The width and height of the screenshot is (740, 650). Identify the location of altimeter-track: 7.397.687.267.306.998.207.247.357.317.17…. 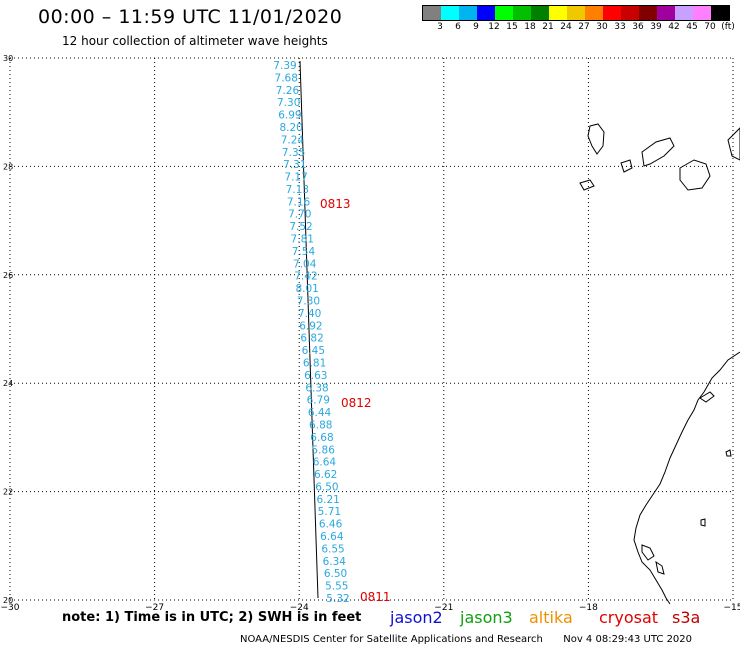
(331, 332).